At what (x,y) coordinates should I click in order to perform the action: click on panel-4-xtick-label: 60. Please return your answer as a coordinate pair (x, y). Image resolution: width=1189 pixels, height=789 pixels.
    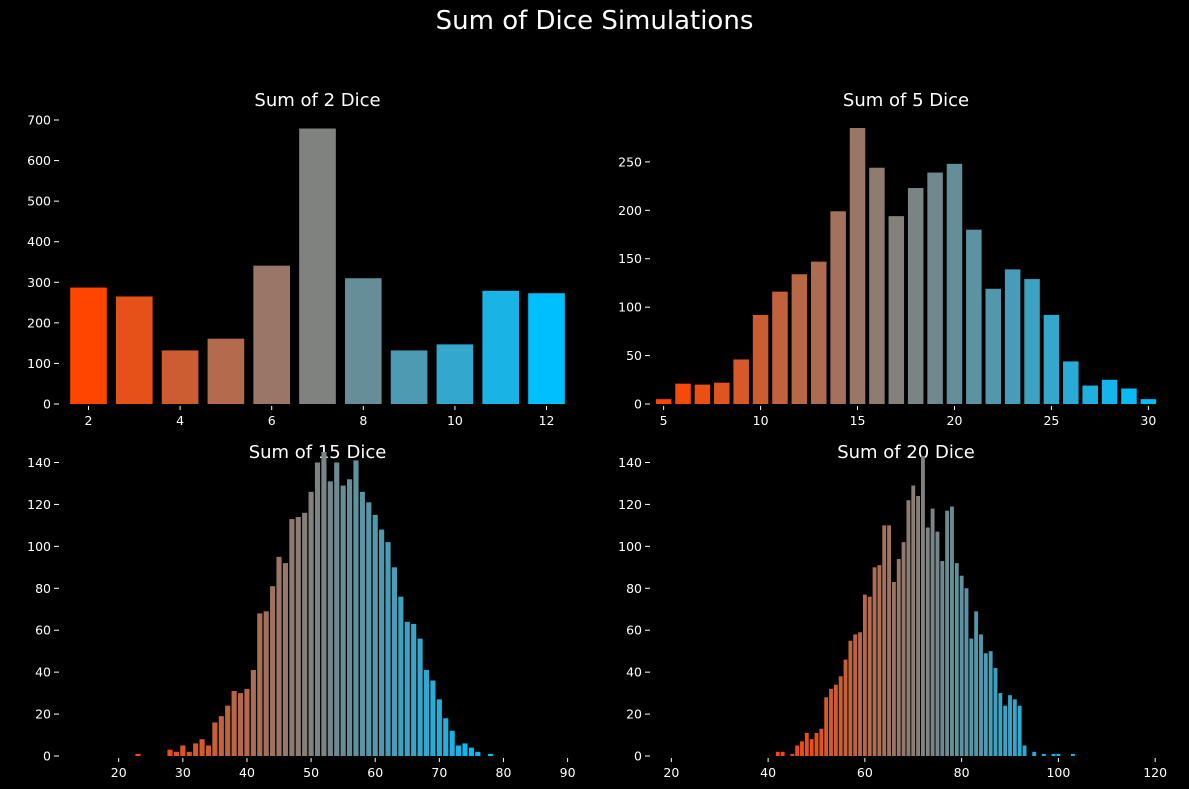
    Looking at the image, I should click on (865, 772).